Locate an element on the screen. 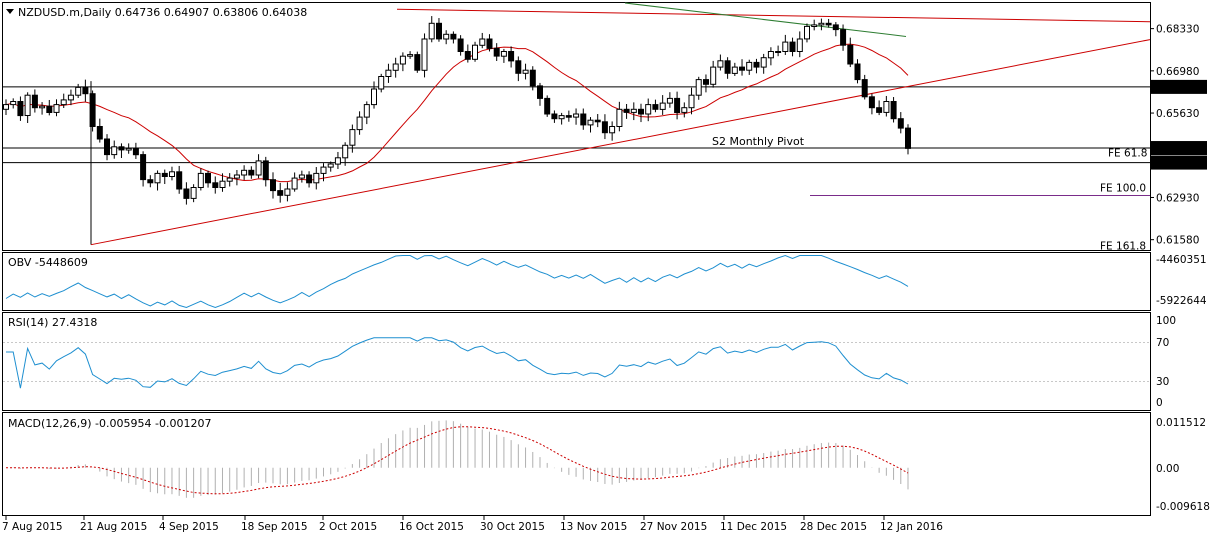 The image size is (1211, 538). price-y-axis: 0.68330 0.66980 0.65630 0.62930 0.61580 is located at coordinates (1174, 135).